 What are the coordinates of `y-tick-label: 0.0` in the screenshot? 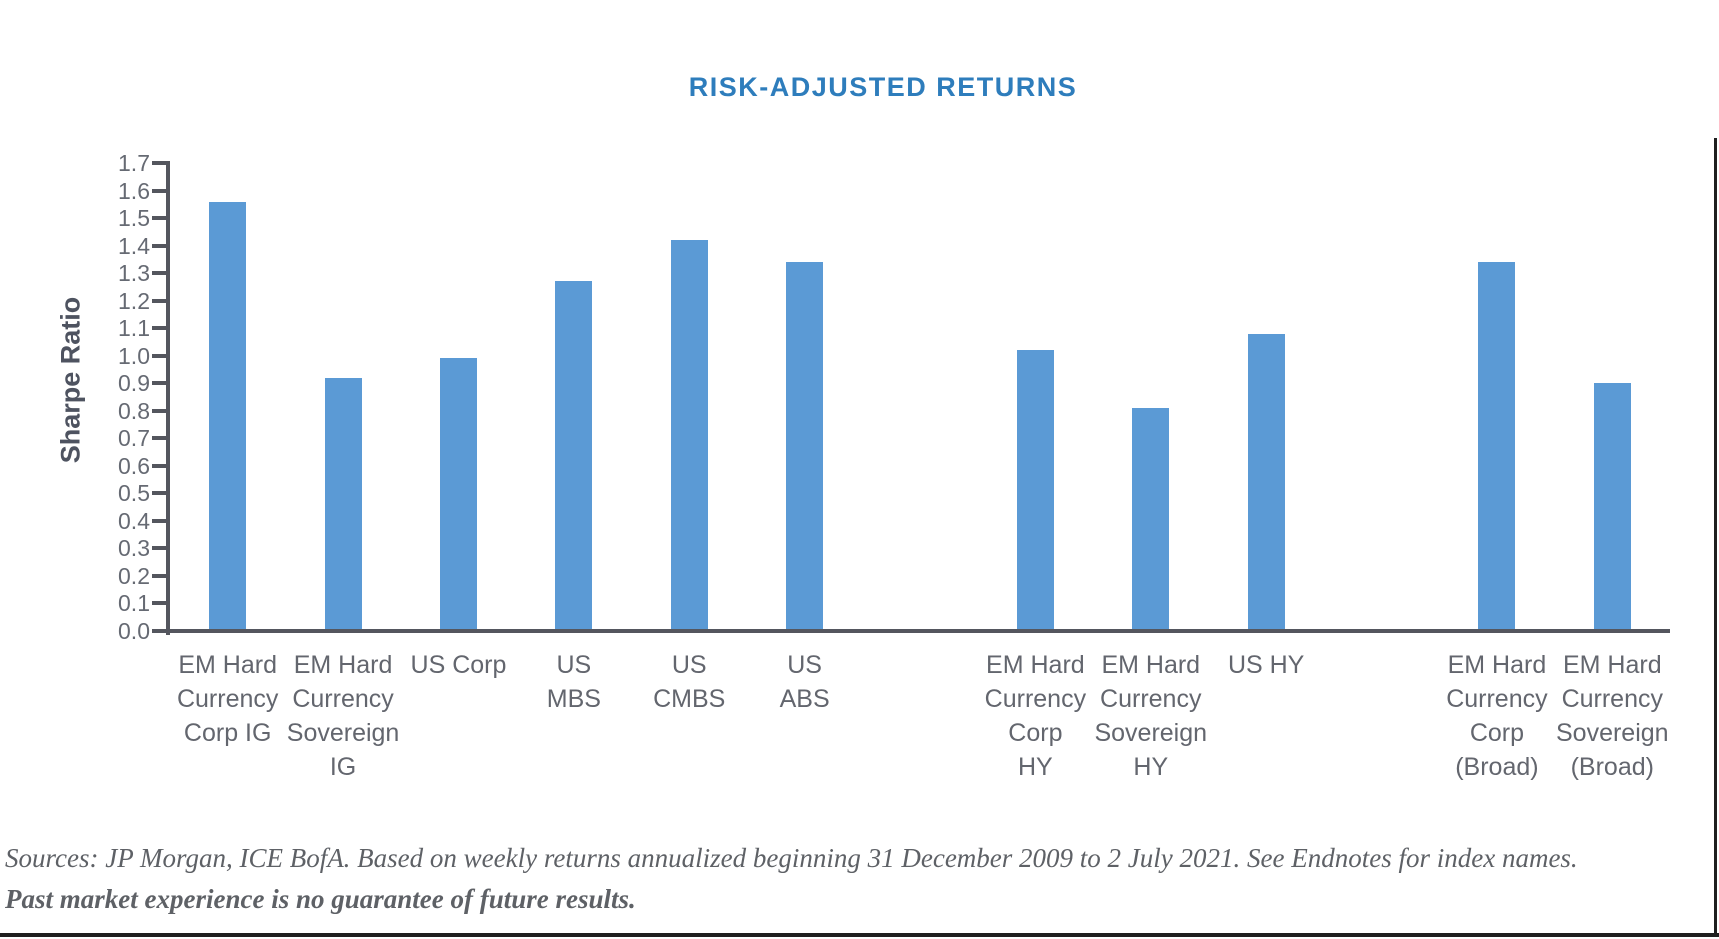 It's located at (134, 631).